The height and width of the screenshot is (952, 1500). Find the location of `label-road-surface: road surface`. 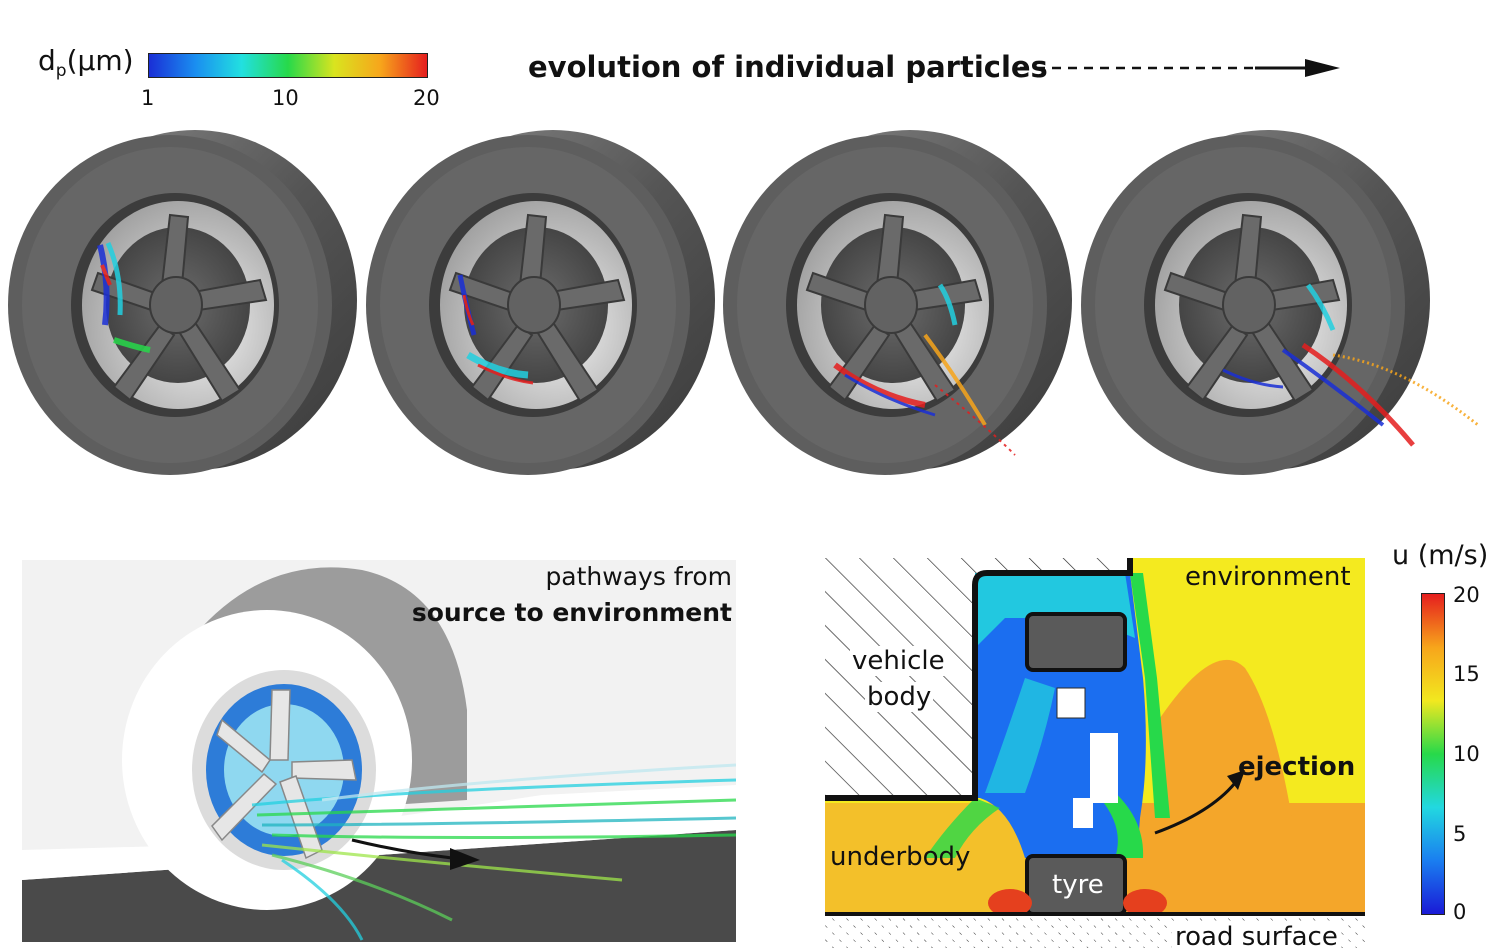

label-road-surface: road surface is located at coordinates (1256, 937).